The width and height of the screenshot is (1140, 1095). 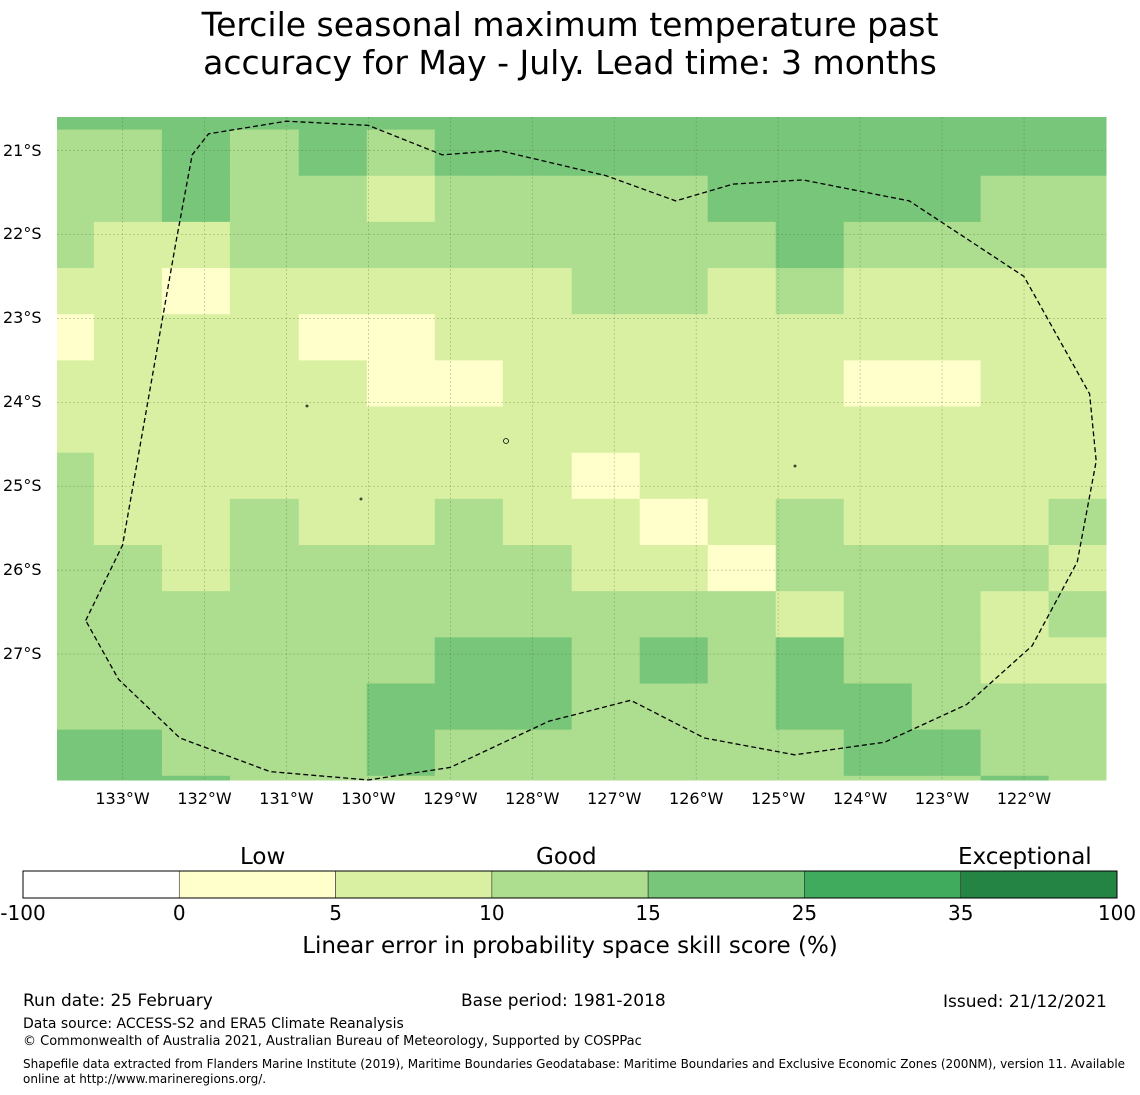 I want to click on colorbar-tick-label: -100, so click(x=23, y=913).